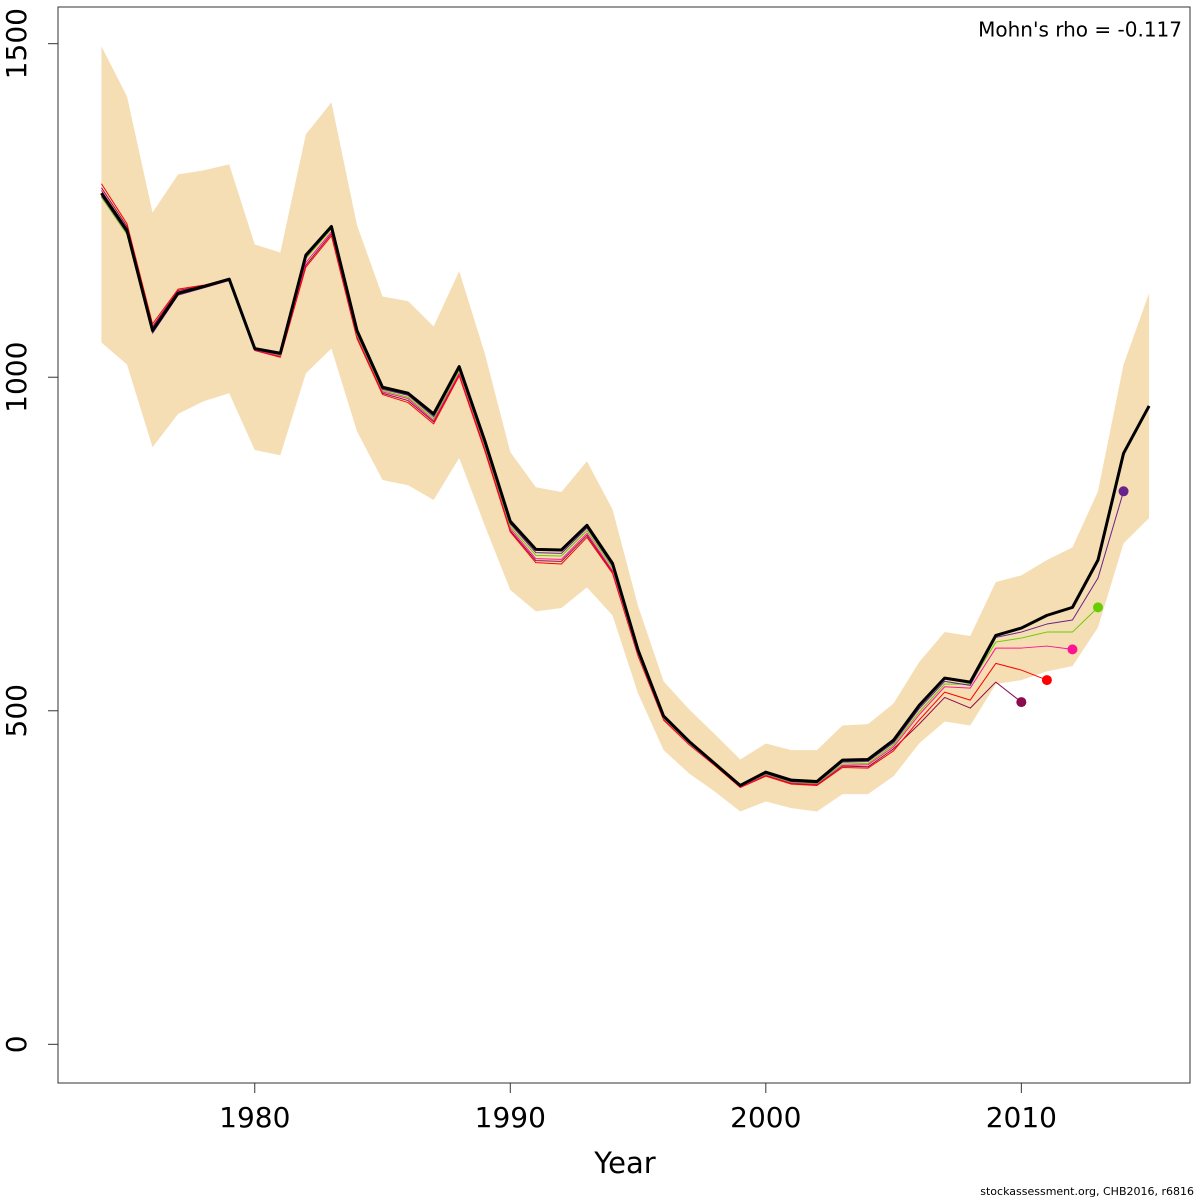  Describe the element at coordinates (1087, 1191) in the screenshot. I see `footer: stockassessment.org, CHB2016, r6816` at that location.